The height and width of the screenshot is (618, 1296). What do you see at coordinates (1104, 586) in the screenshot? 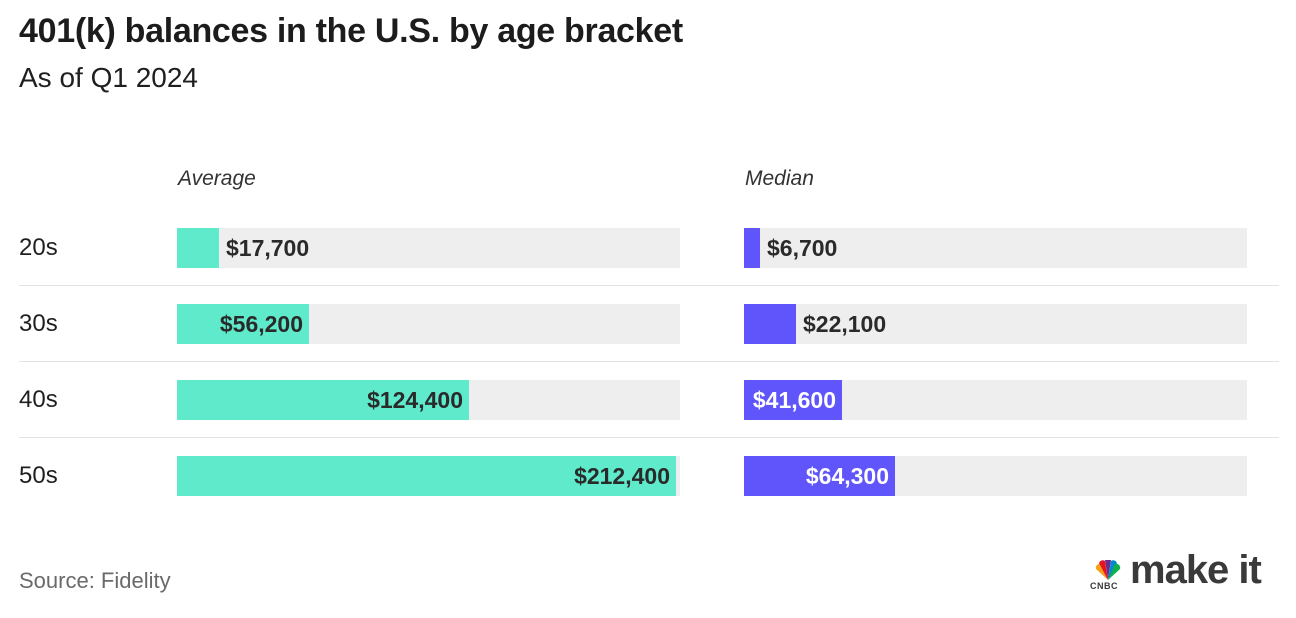
I see `logo-brand: CNBC` at bounding box center [1104, 586].